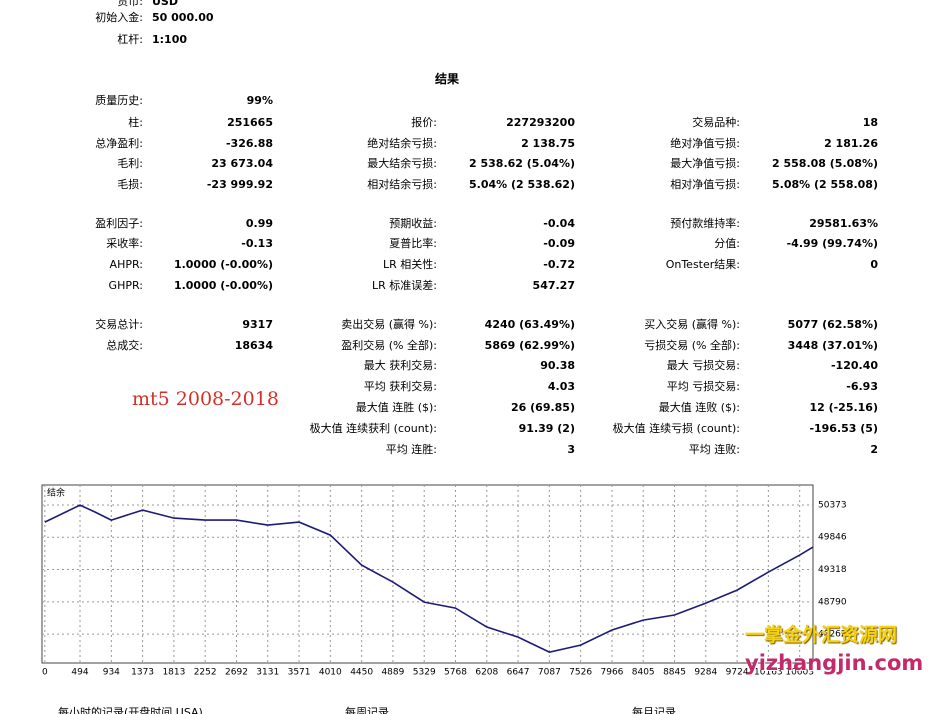 The width and height of the screenshot is (929, 714). What do you see at coordinates (571, 449) in the screenshot?
I see `result-value: 3` at bounding box center [571, 449].